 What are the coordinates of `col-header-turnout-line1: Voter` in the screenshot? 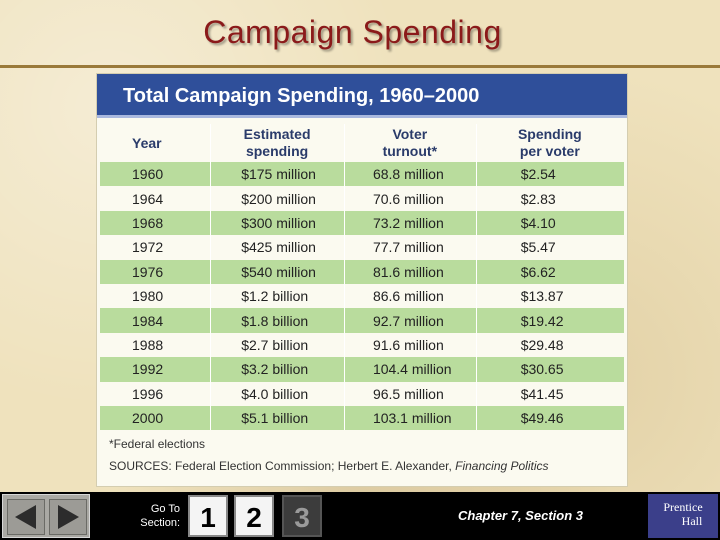 It's located at (410, 134).